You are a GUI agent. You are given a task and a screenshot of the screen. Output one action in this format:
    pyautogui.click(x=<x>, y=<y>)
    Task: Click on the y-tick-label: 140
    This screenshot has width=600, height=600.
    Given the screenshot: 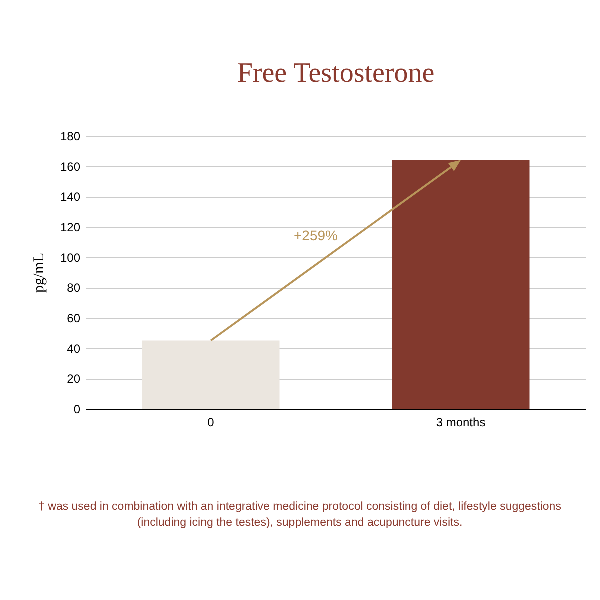 What is the action you would take?
    pyautogui.click(x=70, y=197)
    